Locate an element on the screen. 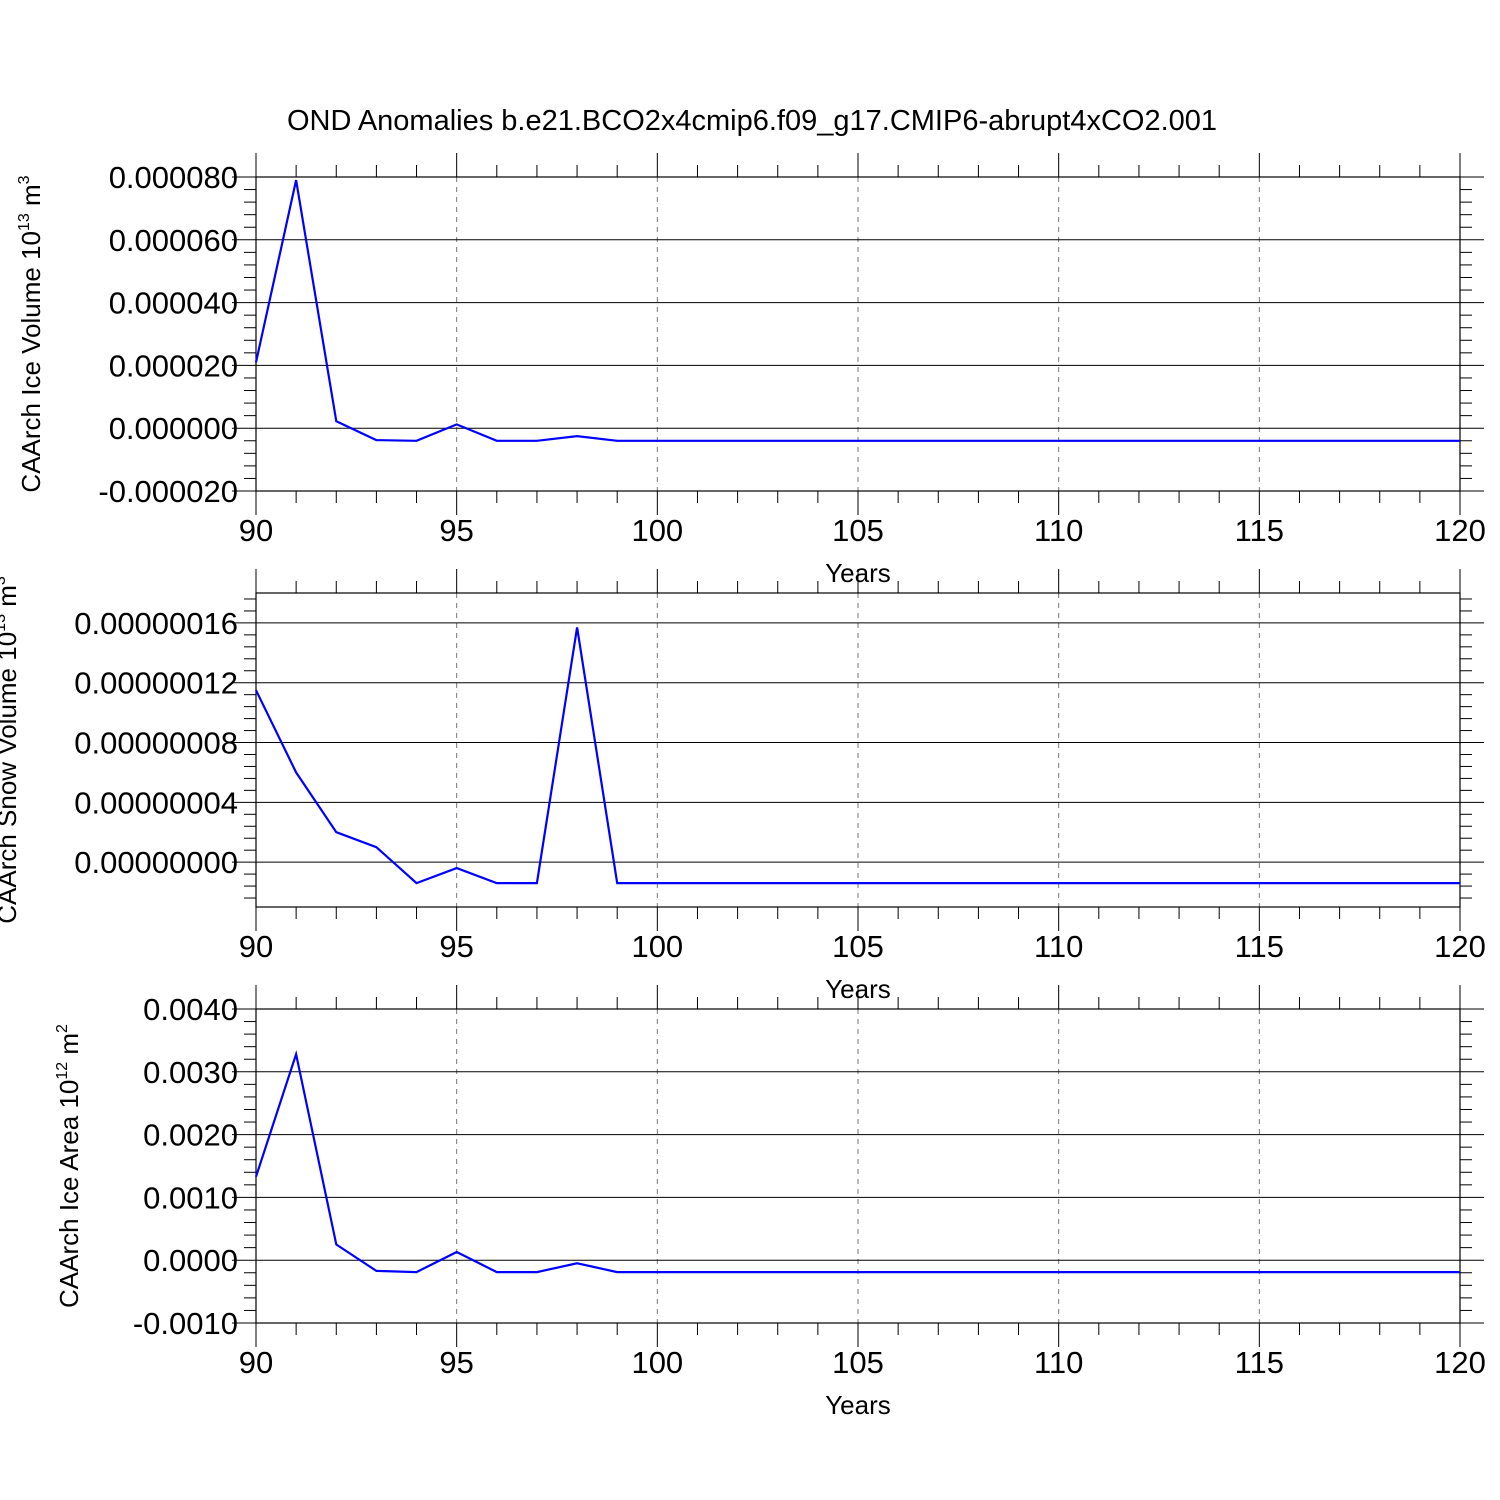 Image resolution: width=1500 pixels, height=1500 pixels. y-tick-label: 0.0020 is located at coordinates (190, 1135).